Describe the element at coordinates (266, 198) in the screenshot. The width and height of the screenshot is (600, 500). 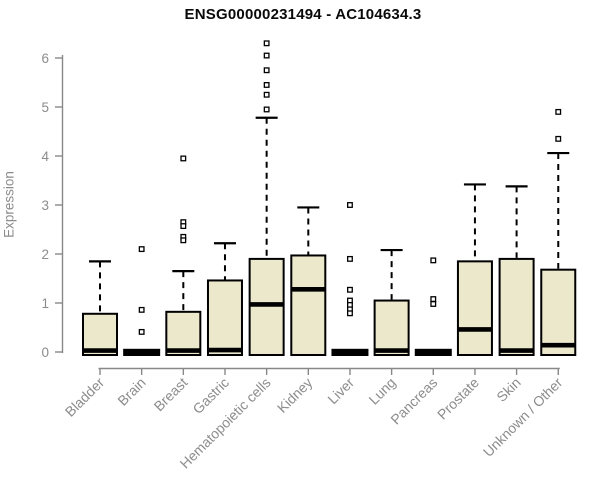
I see `box-group-hematopoietic-cells` at that location.